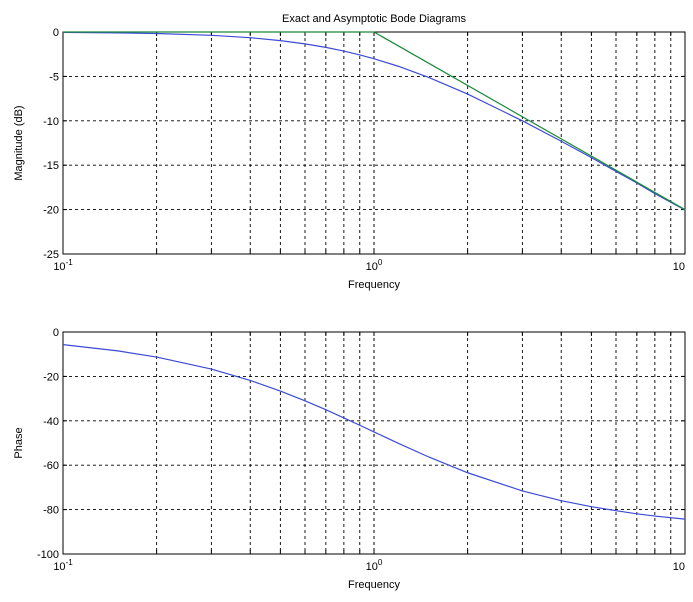 The image size is (693, 602). Describe the element at coordinates (51, 122) in the screenshot. I see `y-tick-label: -10` at that location.